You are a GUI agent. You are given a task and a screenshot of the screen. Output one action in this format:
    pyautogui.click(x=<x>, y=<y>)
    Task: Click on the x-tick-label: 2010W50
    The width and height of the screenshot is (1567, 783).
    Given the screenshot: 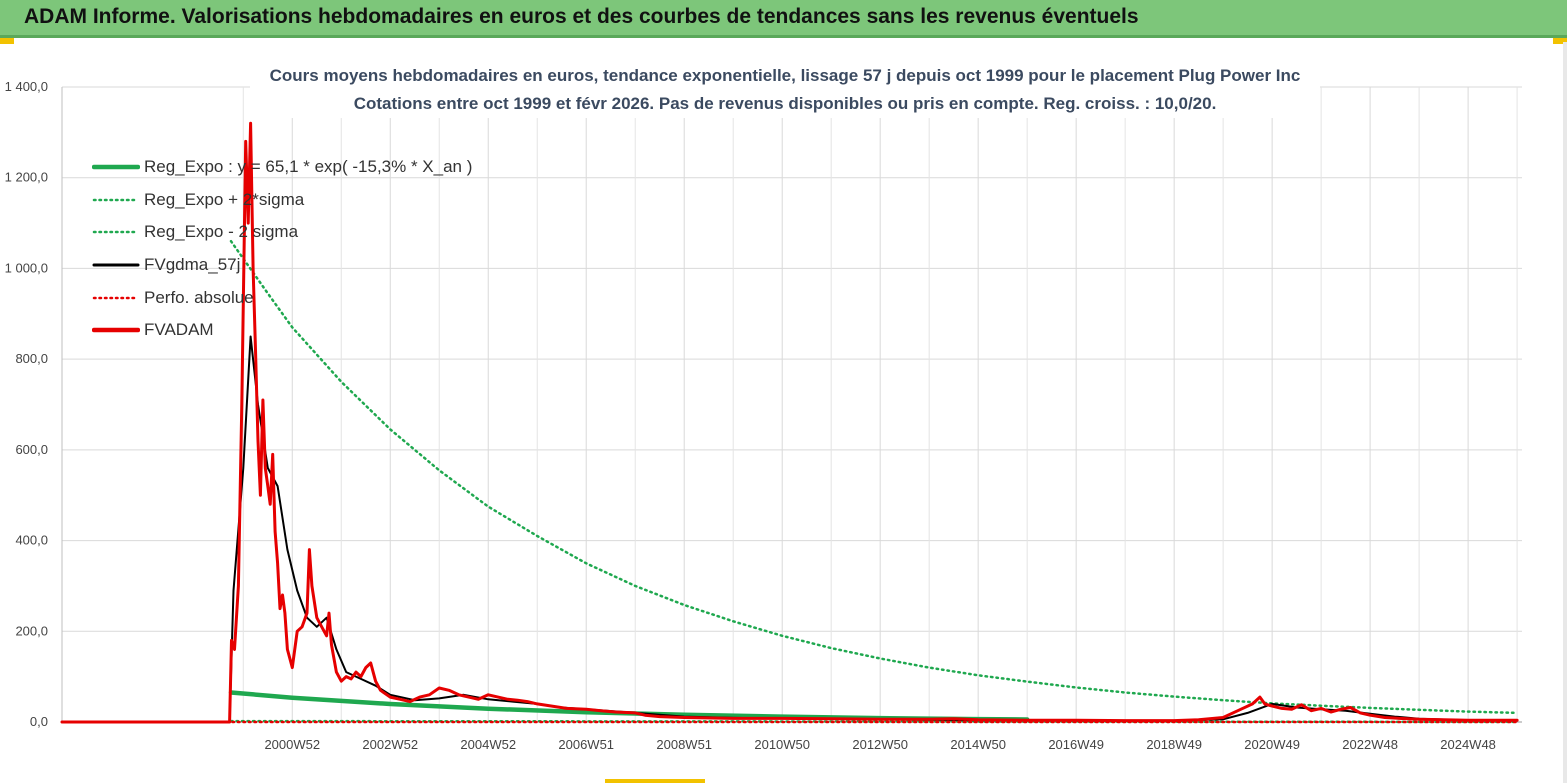 What is the action you would take?
    pyautogui.click(x=782, y=744)
    